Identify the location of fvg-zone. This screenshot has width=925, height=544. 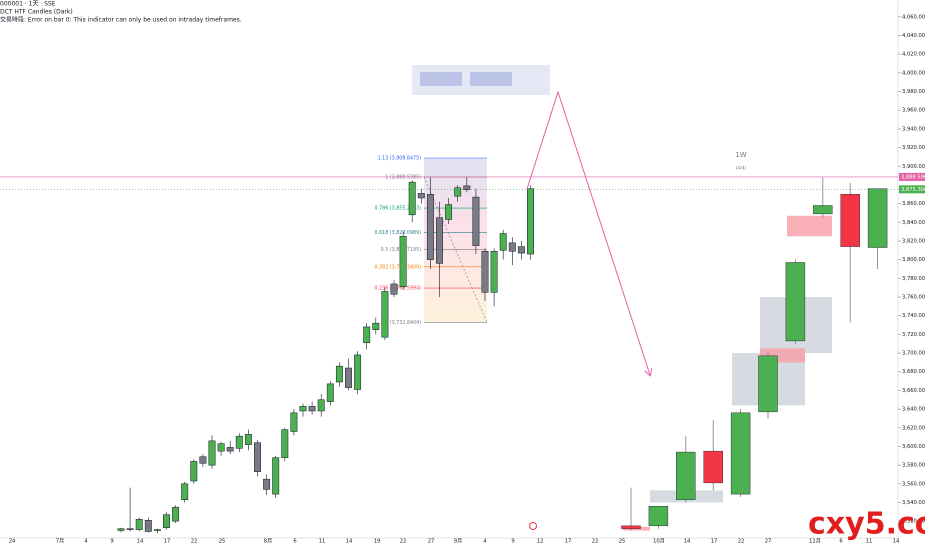
(809, 226).